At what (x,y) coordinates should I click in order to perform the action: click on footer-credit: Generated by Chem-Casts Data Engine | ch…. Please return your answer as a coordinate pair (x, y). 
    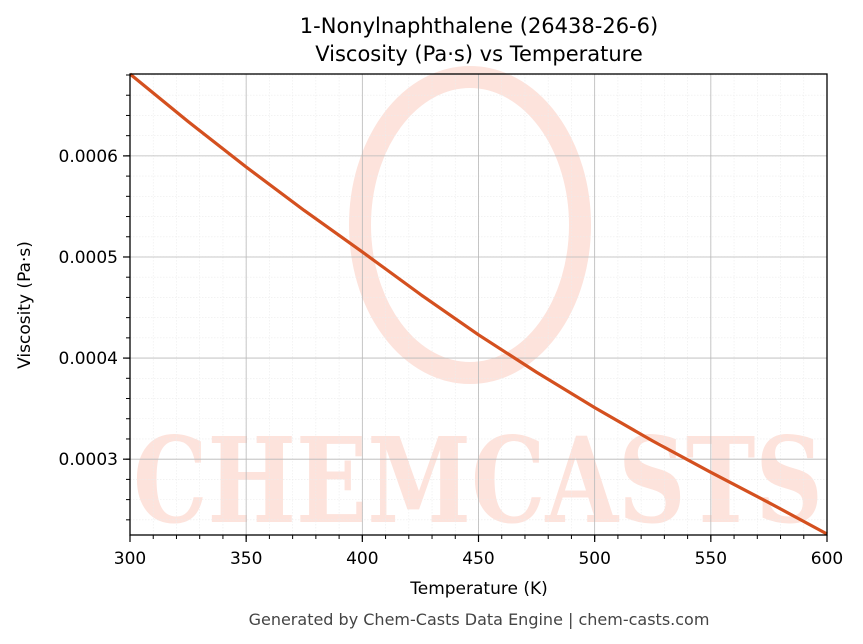
    Looking at the image, I should click on (479, 619).